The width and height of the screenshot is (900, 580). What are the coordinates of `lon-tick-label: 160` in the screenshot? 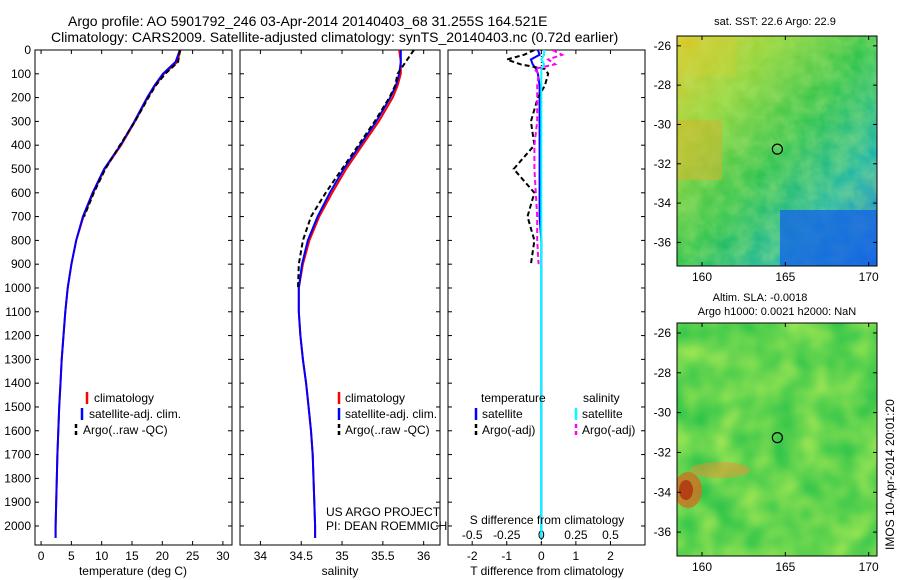 It's located at (702, 567).